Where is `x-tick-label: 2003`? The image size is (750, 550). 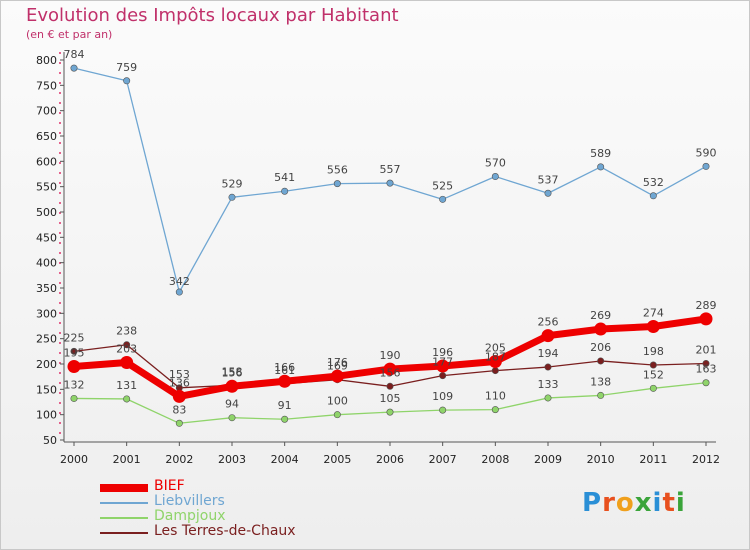 x-tick-label: 2003 is located at coordinates (232, 459).